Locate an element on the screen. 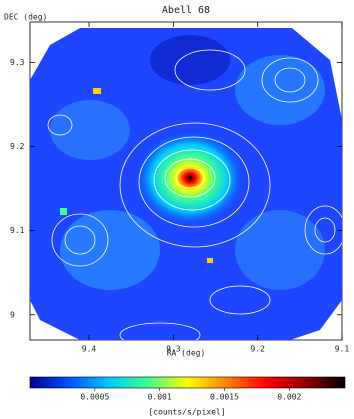  x-tick-label: 9.2 is located at coordinates (257, 349).